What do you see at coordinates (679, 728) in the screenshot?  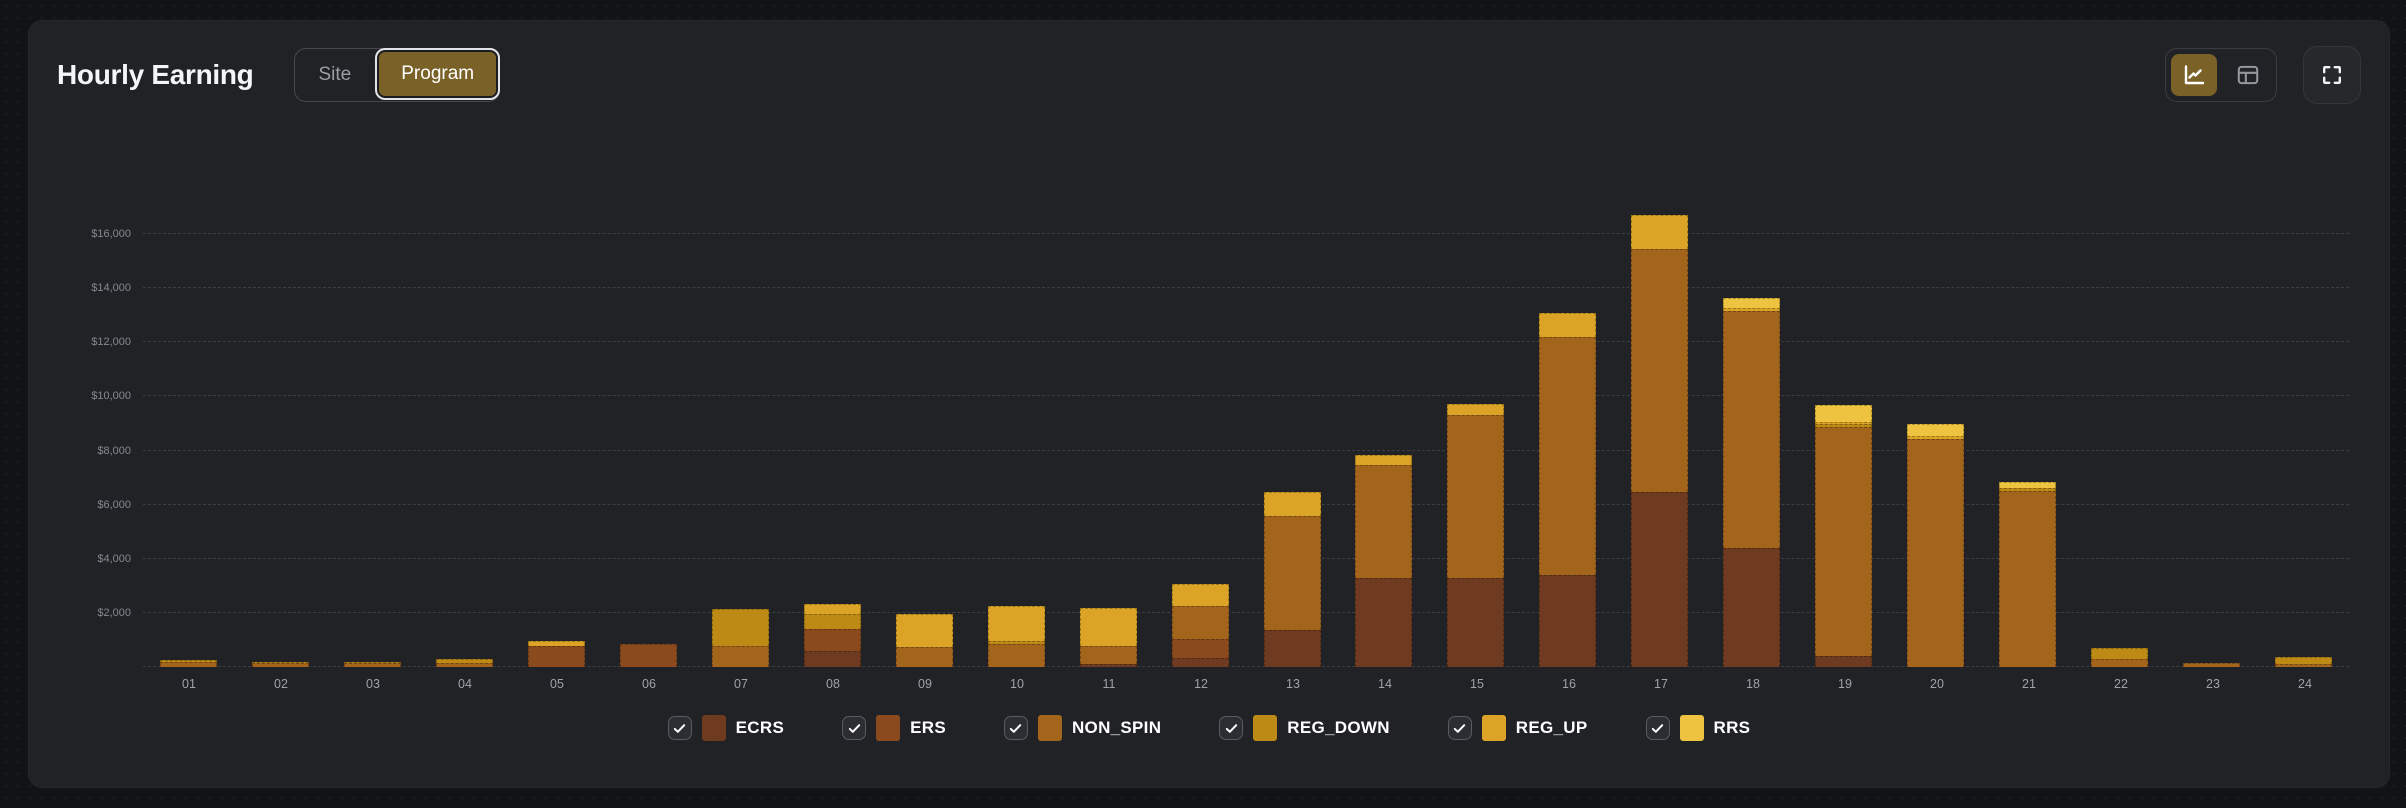 I see `legend-checkbox-ecrs` at bounding box center [679, 728].